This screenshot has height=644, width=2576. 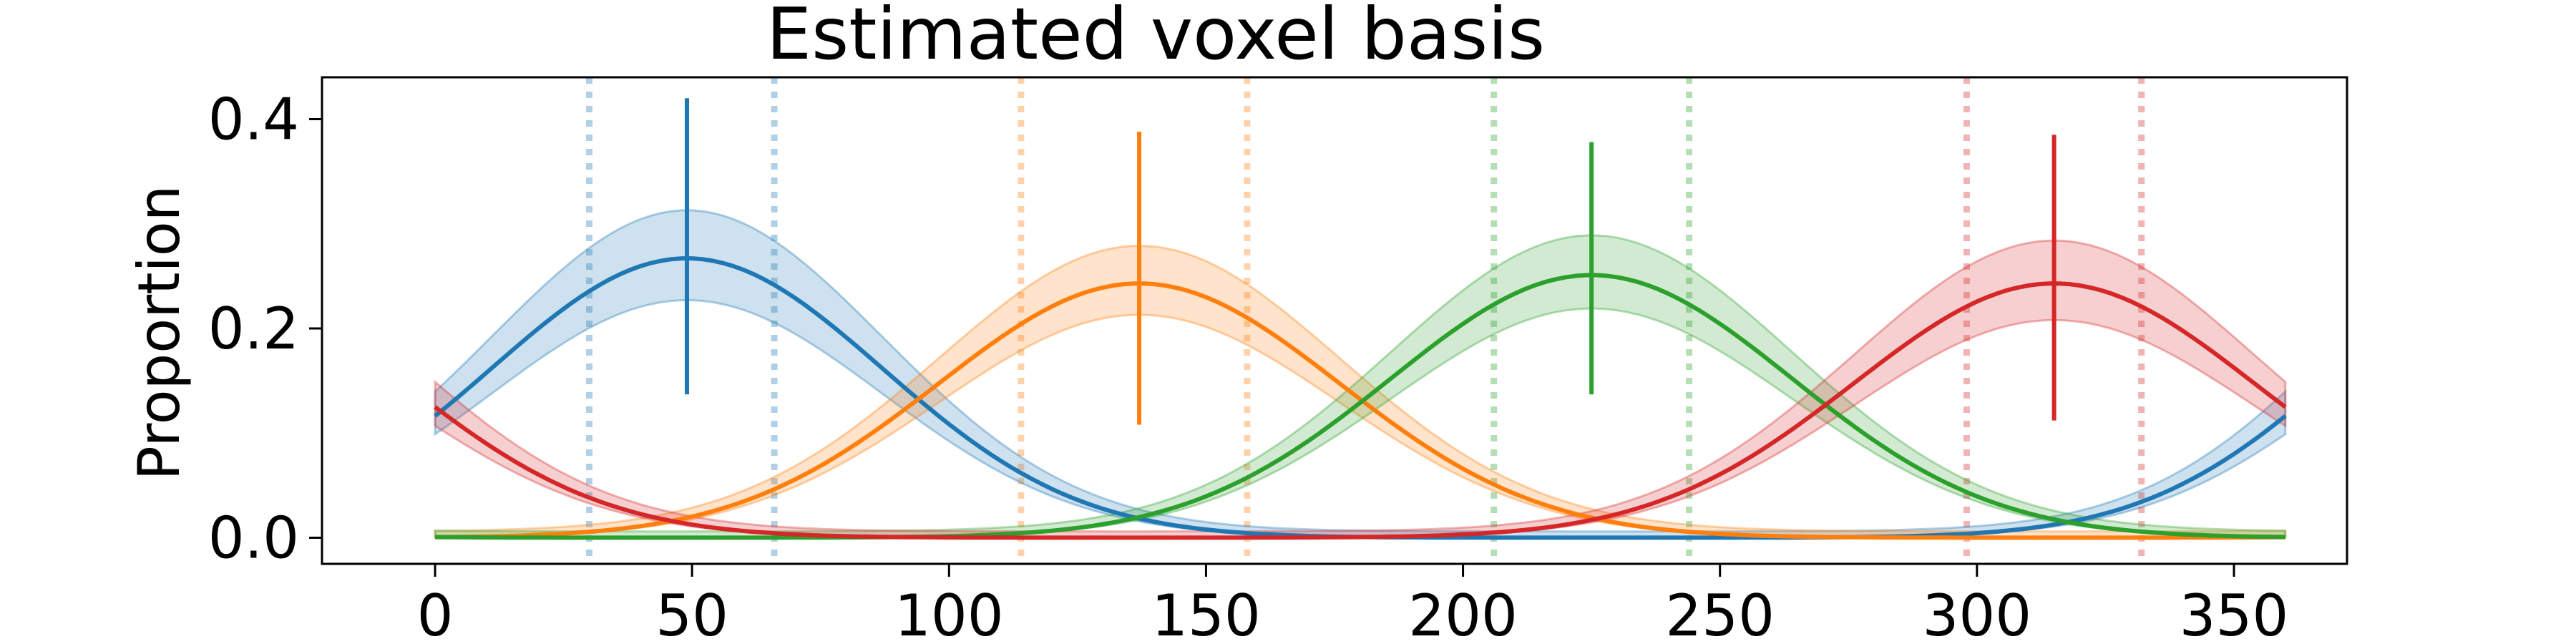 I want to click on x-tick-label: 150, so click(x=1206, y=613).